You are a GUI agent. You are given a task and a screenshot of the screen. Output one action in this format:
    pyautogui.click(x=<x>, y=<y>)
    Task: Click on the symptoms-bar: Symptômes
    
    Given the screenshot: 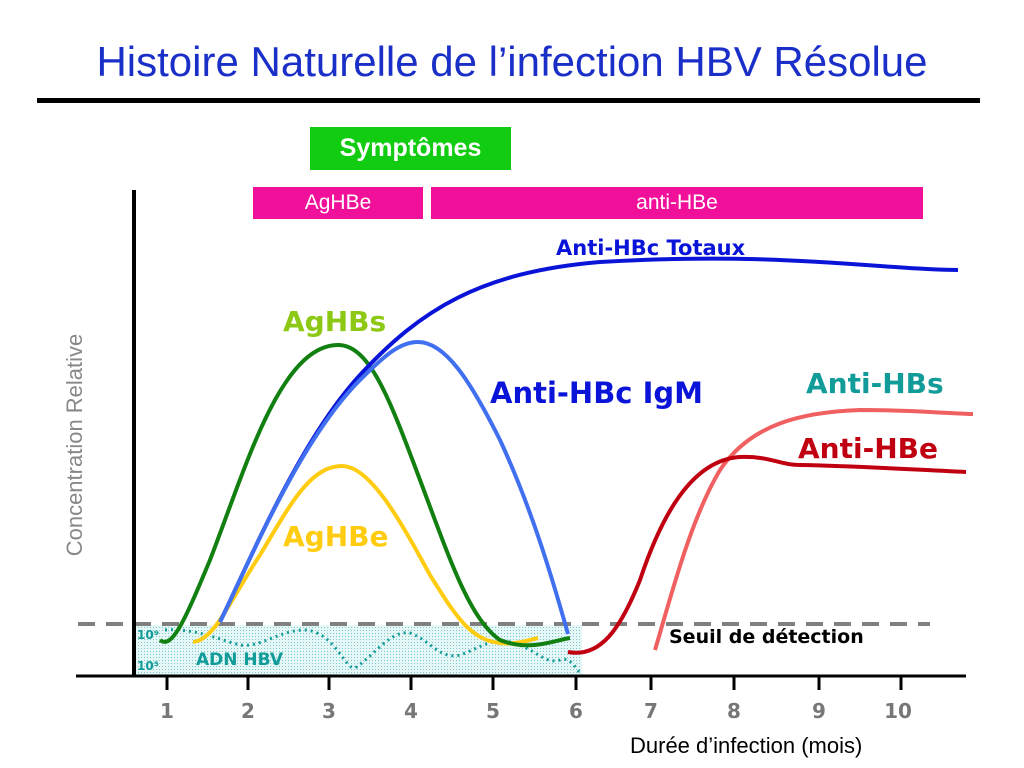 What is the action you would take?
    pyautogui.click(x=410, y=148)
    